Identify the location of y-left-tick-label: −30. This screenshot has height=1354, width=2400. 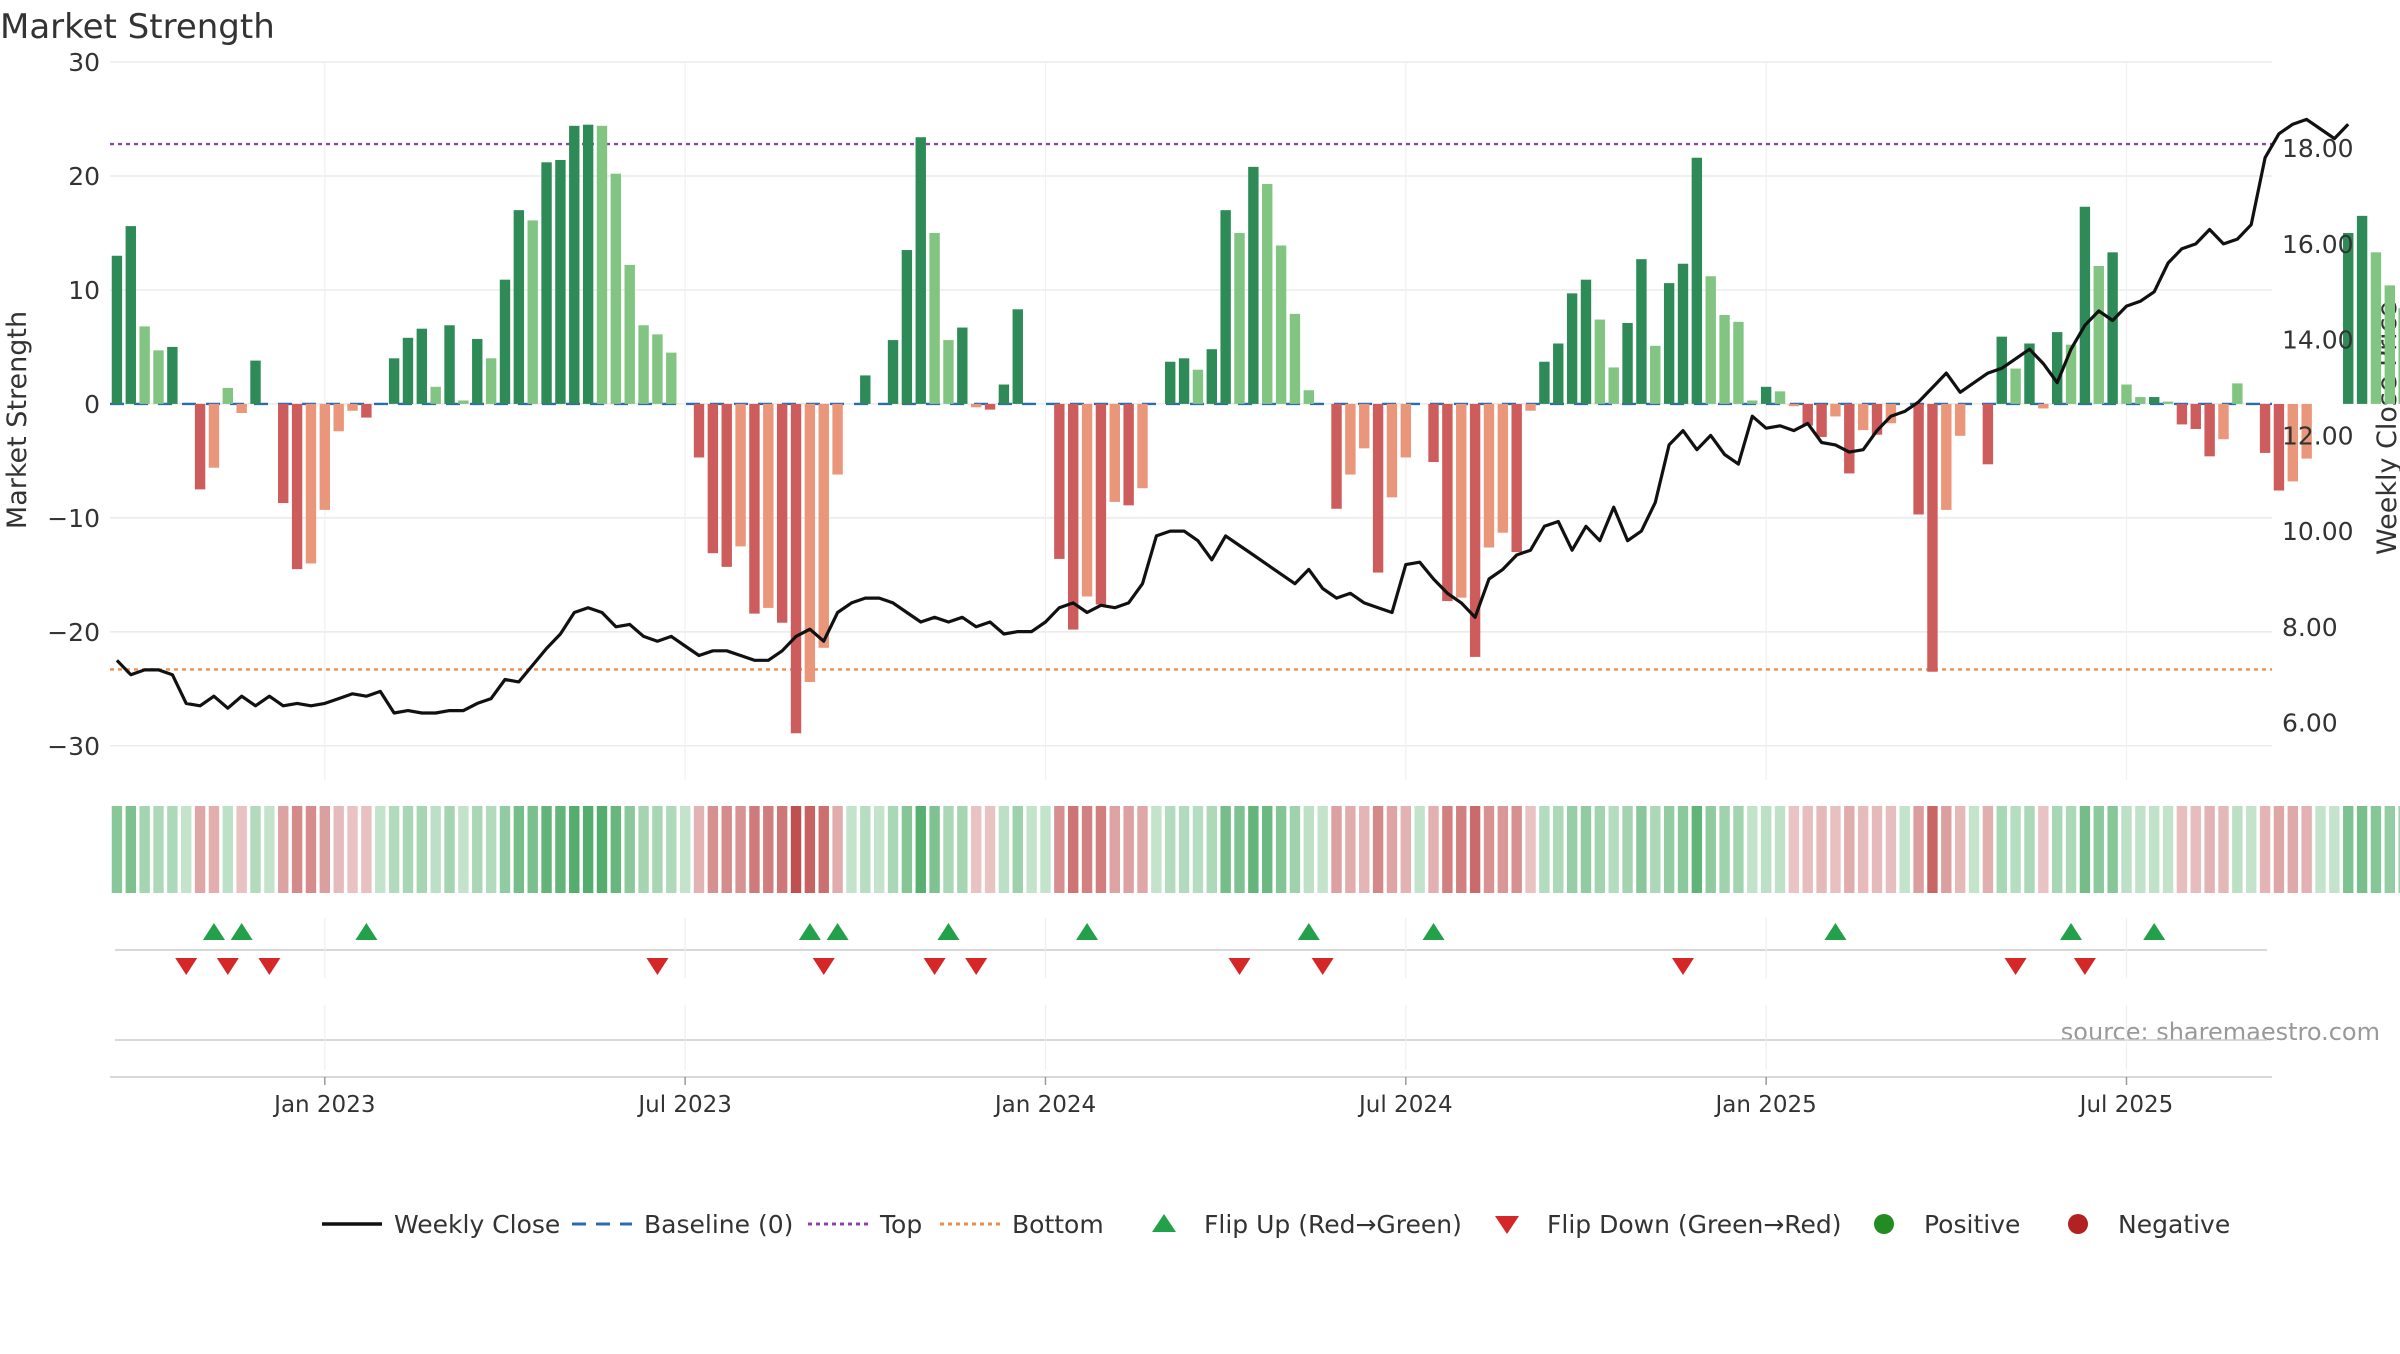
(73, 746).